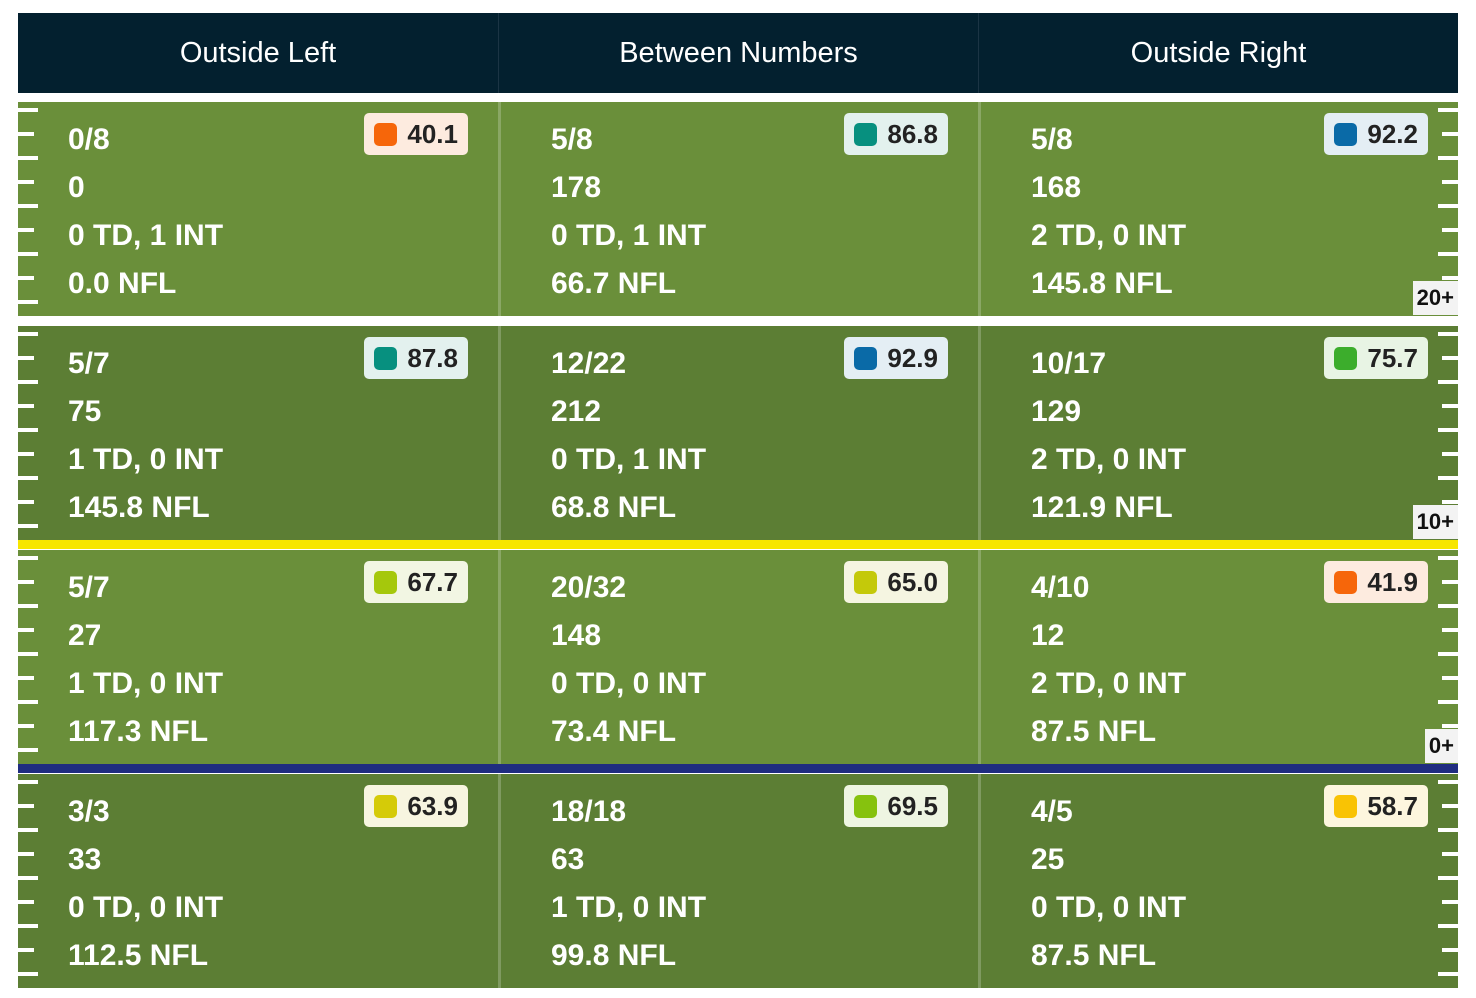 The image size is (1476, 998). What do you see at coordinates (1056, 411) in the screenshot?
I see `passing-yards: 129` at bounding box center [1056, 411].